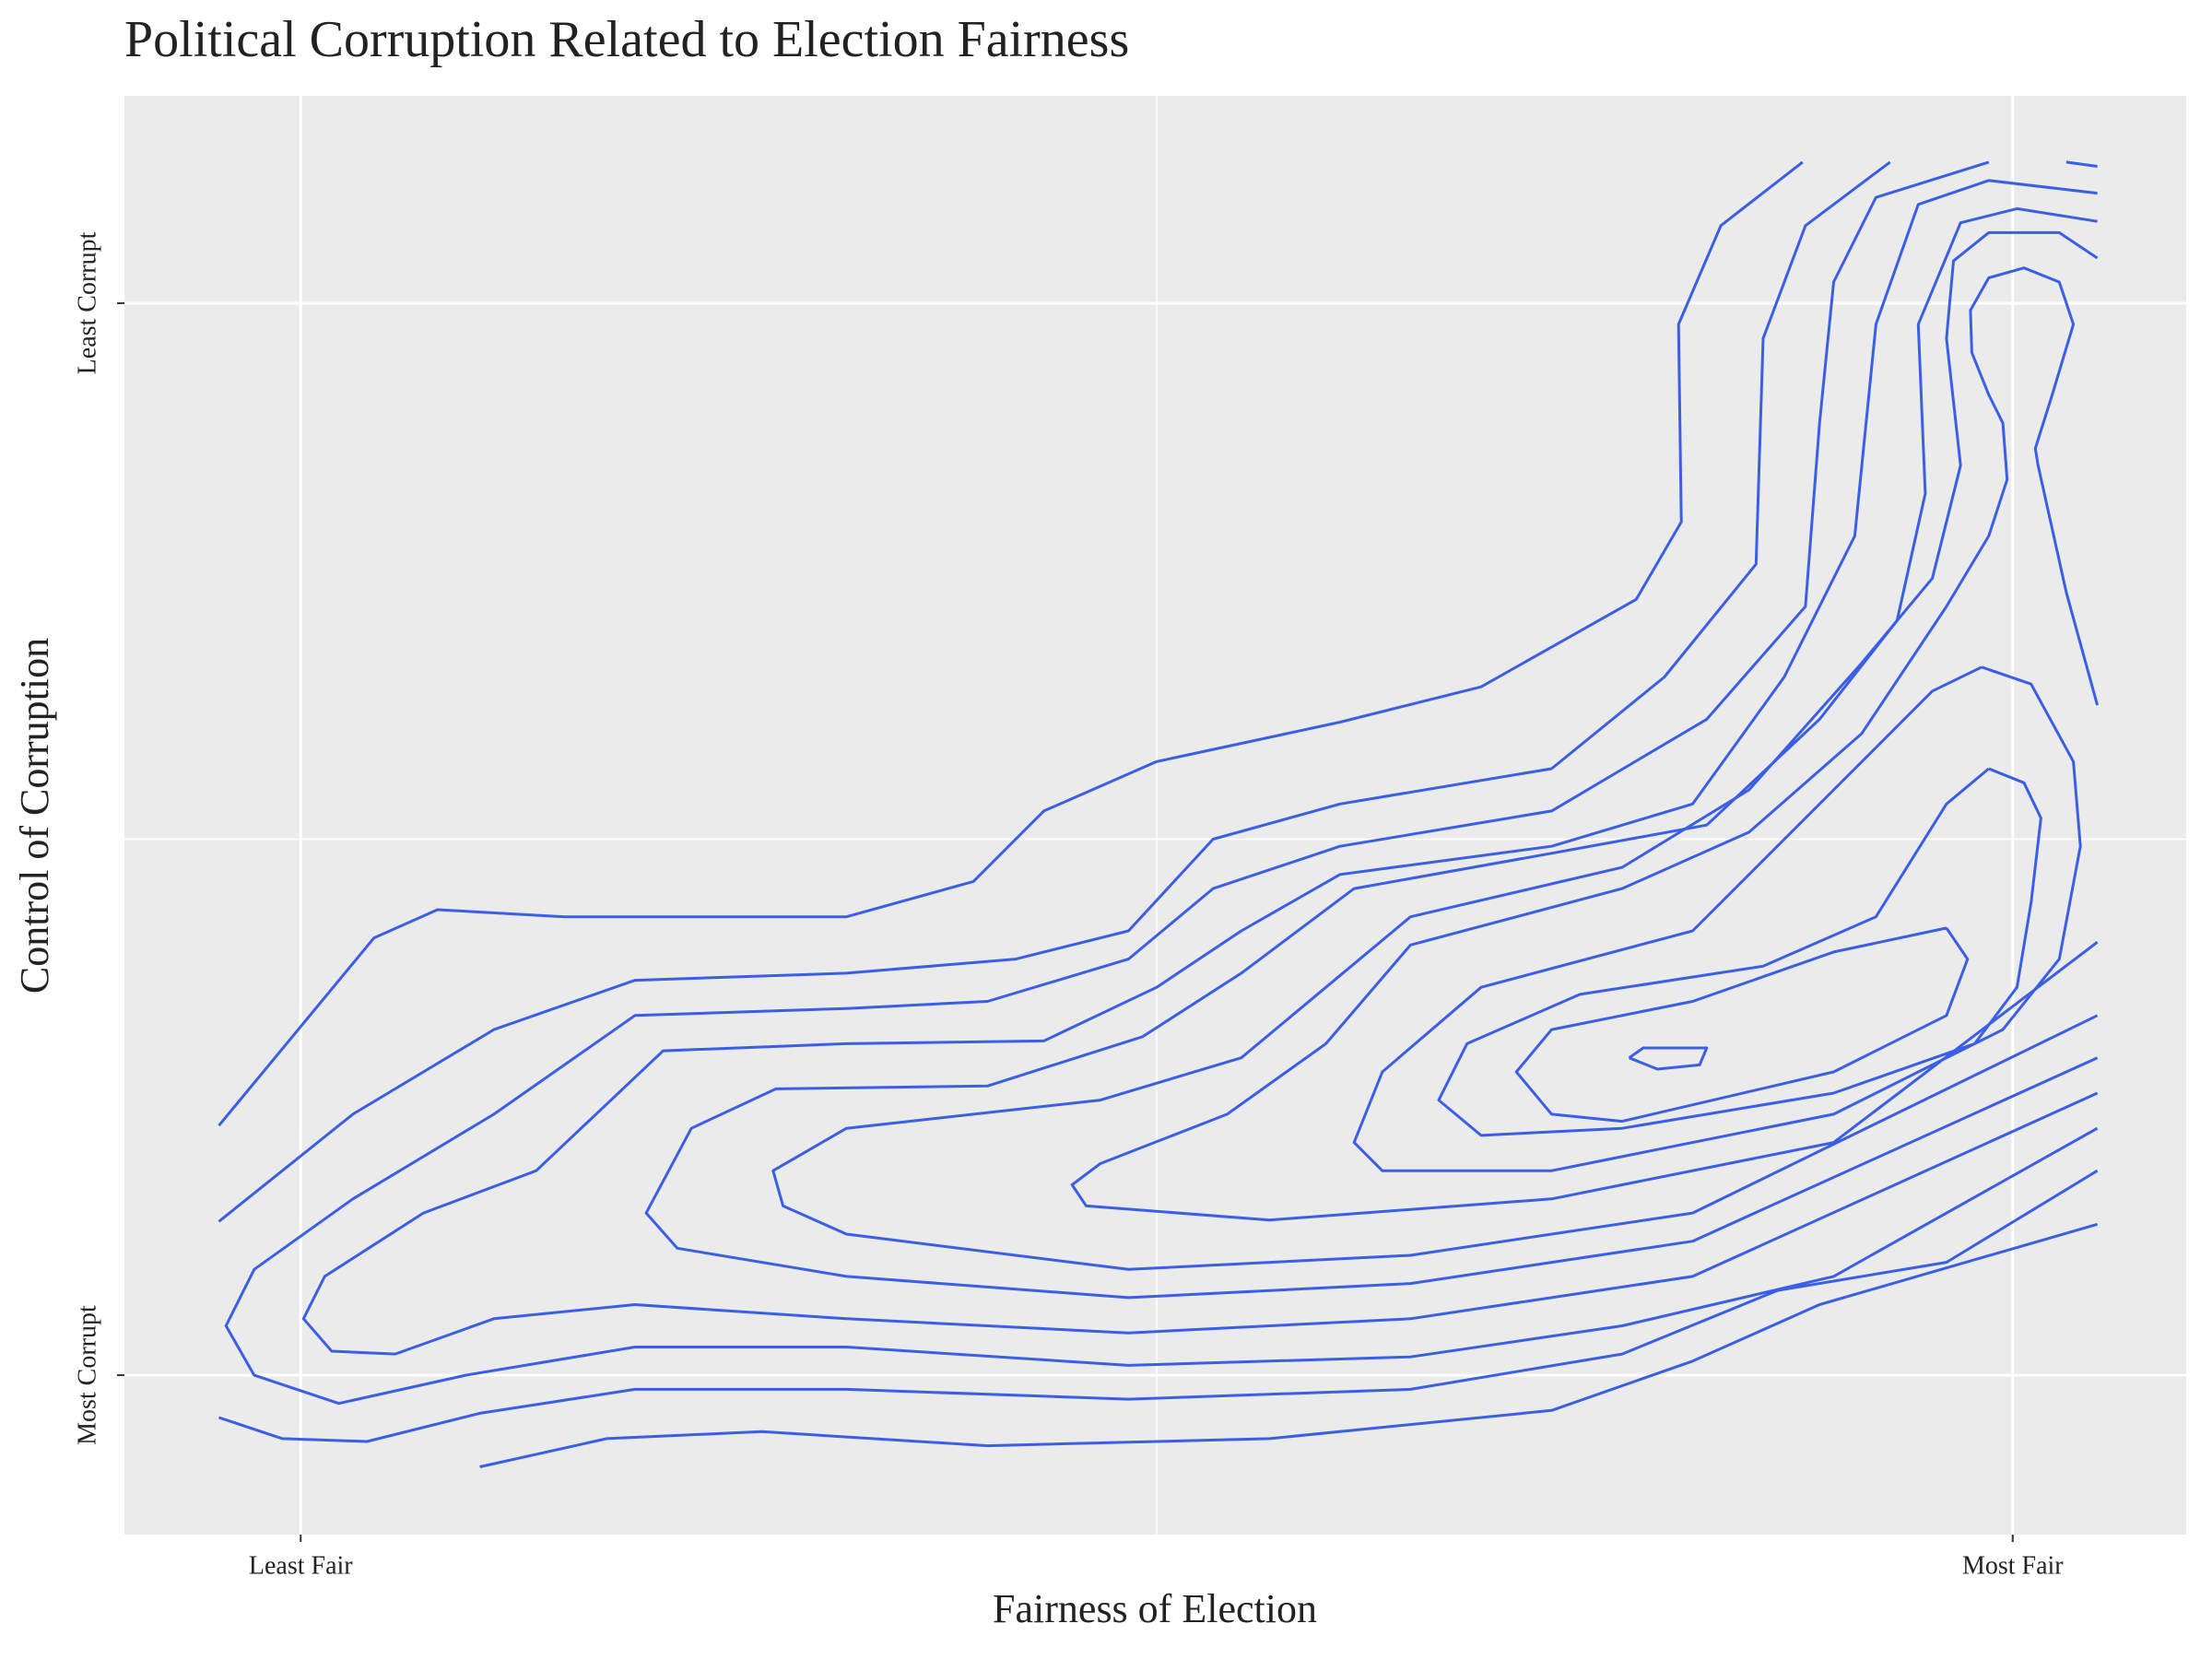  What do you see at coordinates (2013, 1565) in the screenshot?
I see `x-tick-label: Most Fair` at bounding box center [2013, 1565].